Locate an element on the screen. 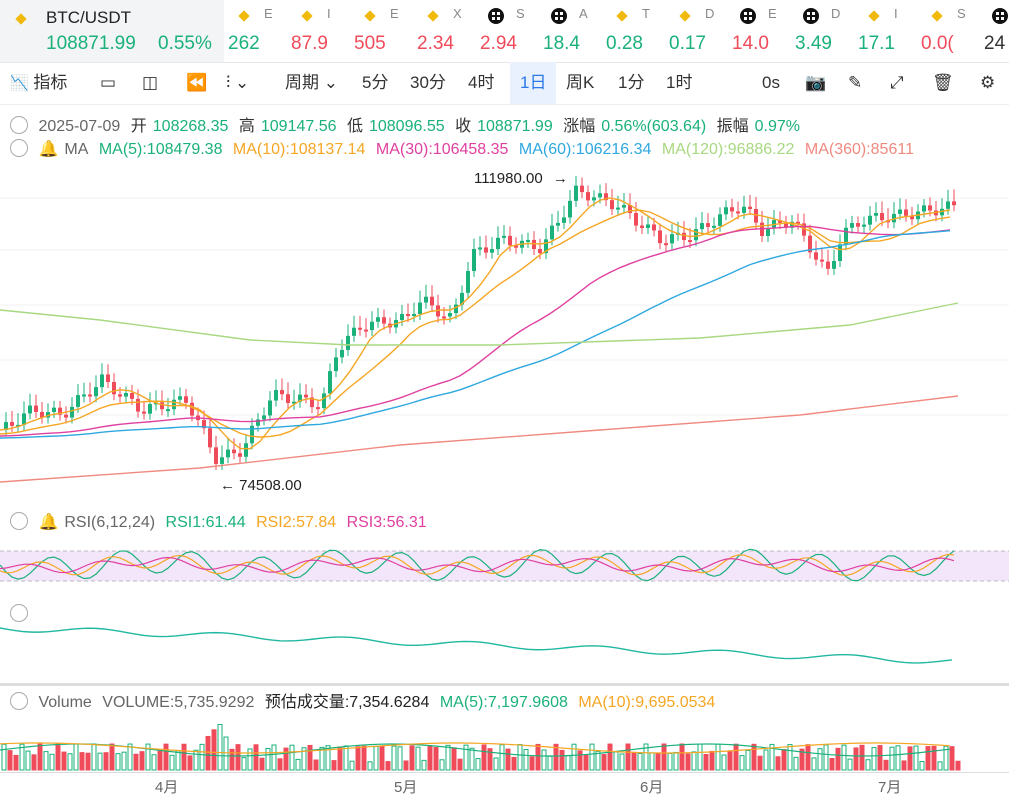  ticker-item: E 262 is located at coordinates (259, 31).